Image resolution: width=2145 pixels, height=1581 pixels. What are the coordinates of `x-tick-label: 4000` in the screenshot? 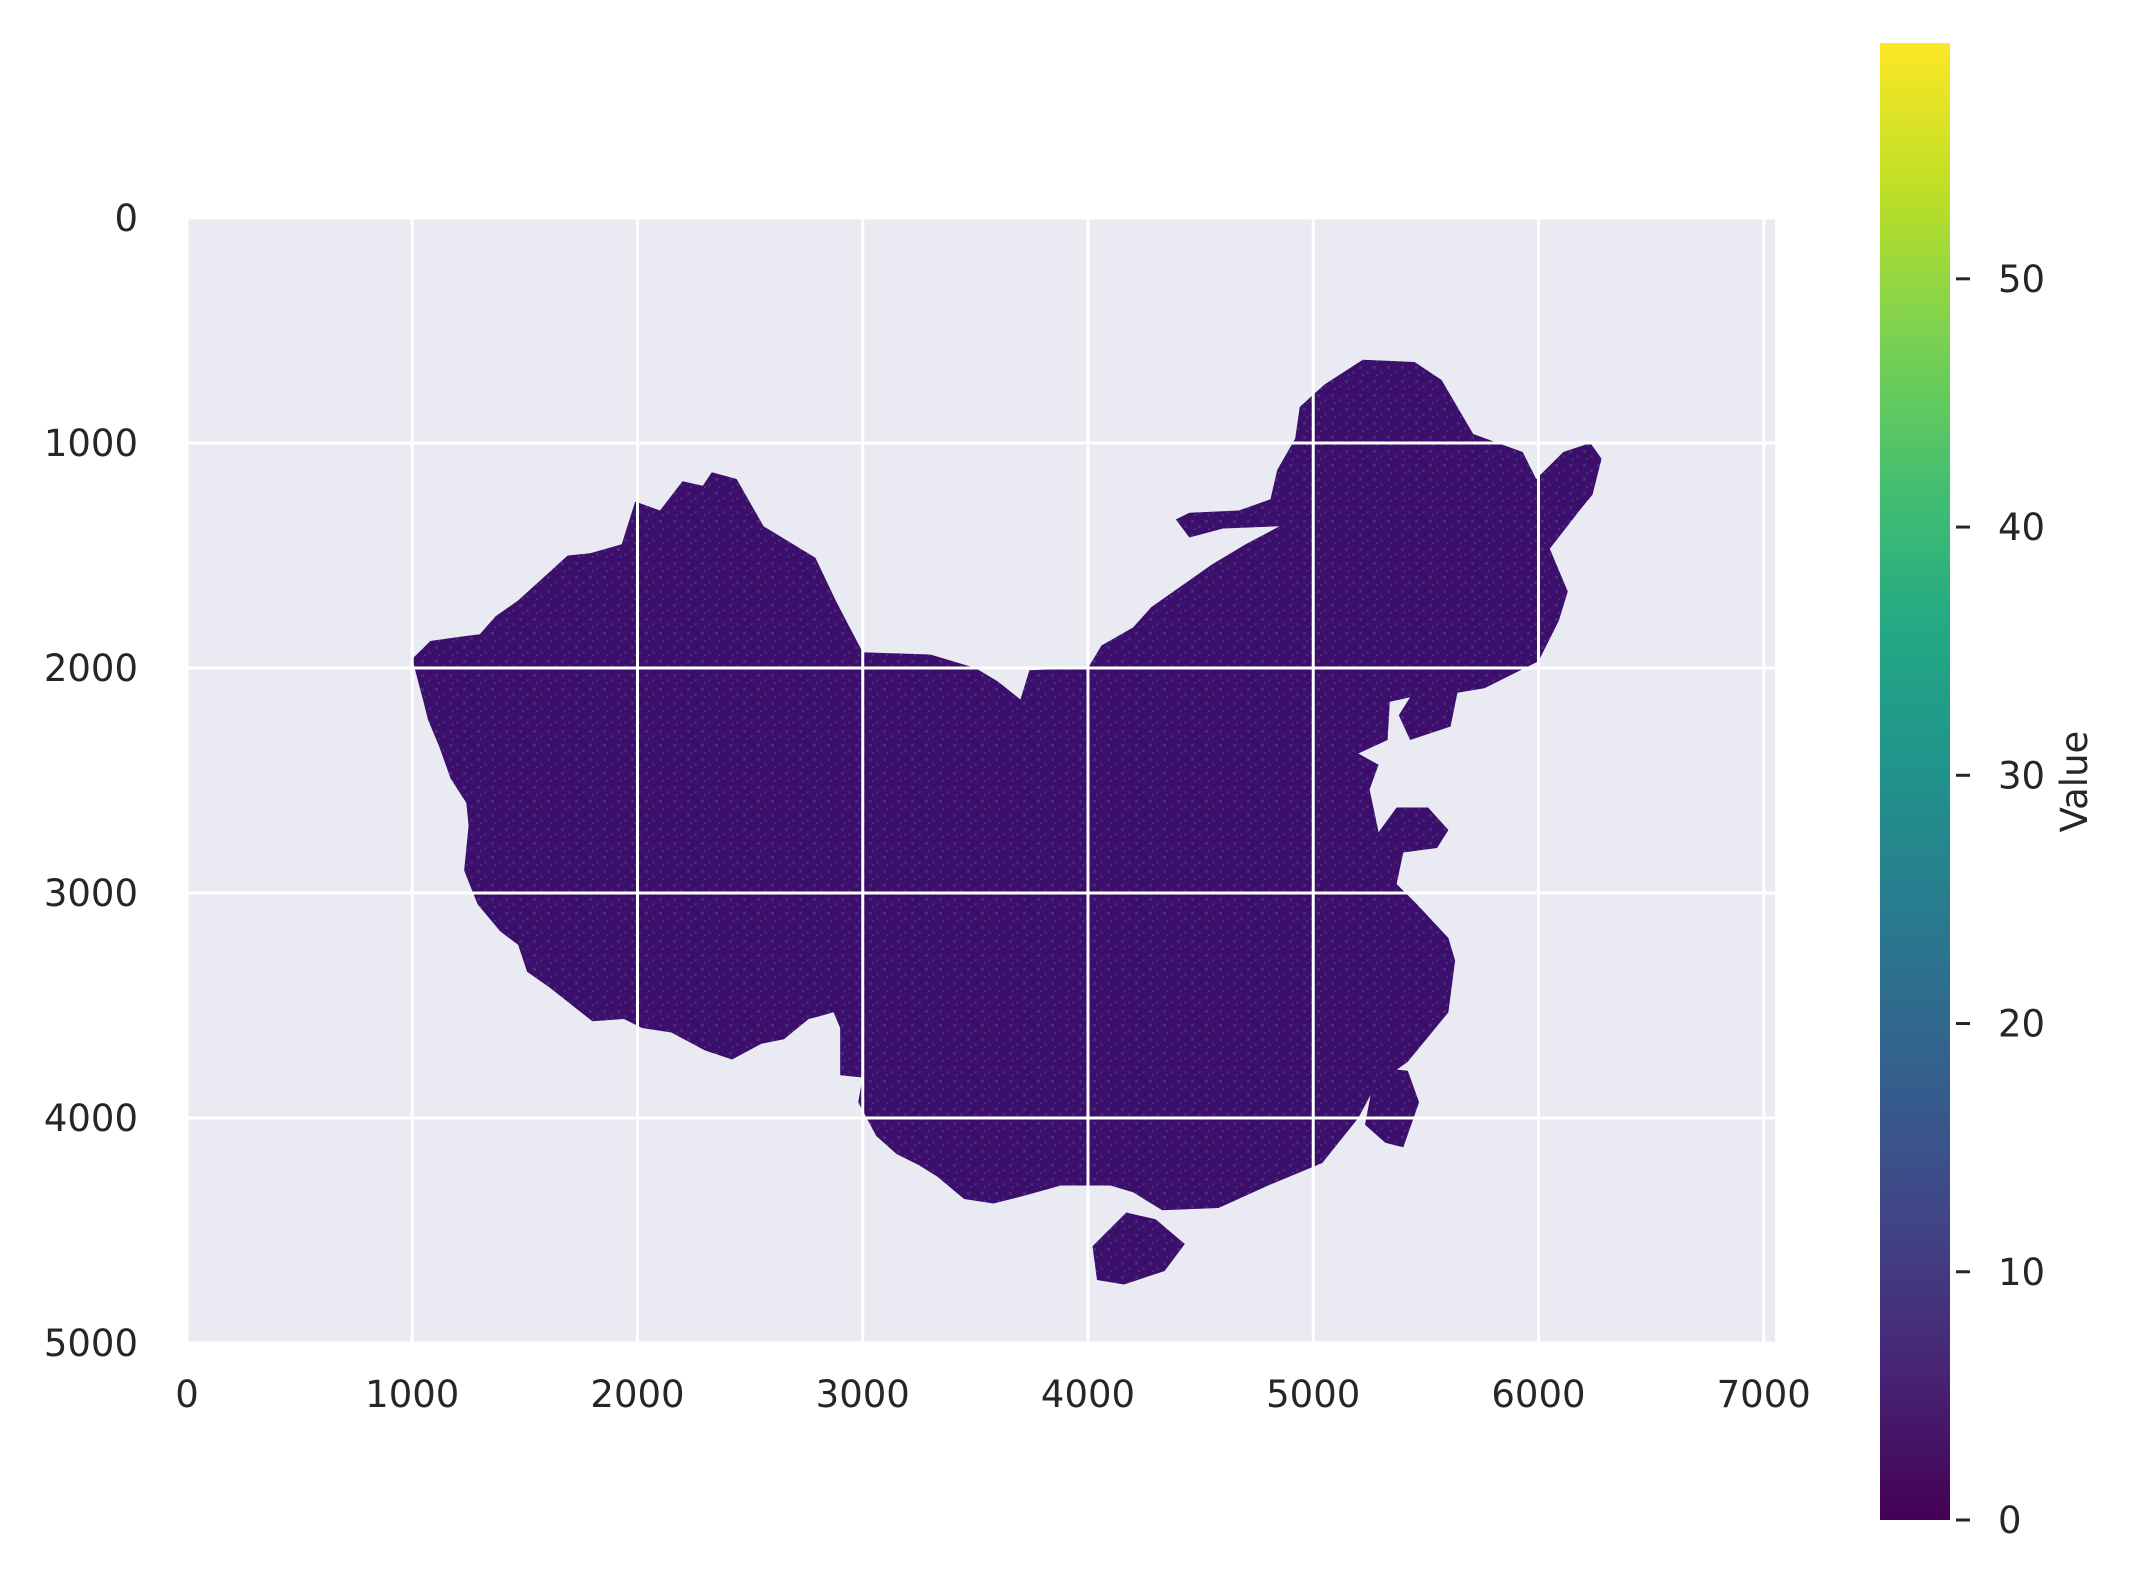 It's located at (1088, 1394).